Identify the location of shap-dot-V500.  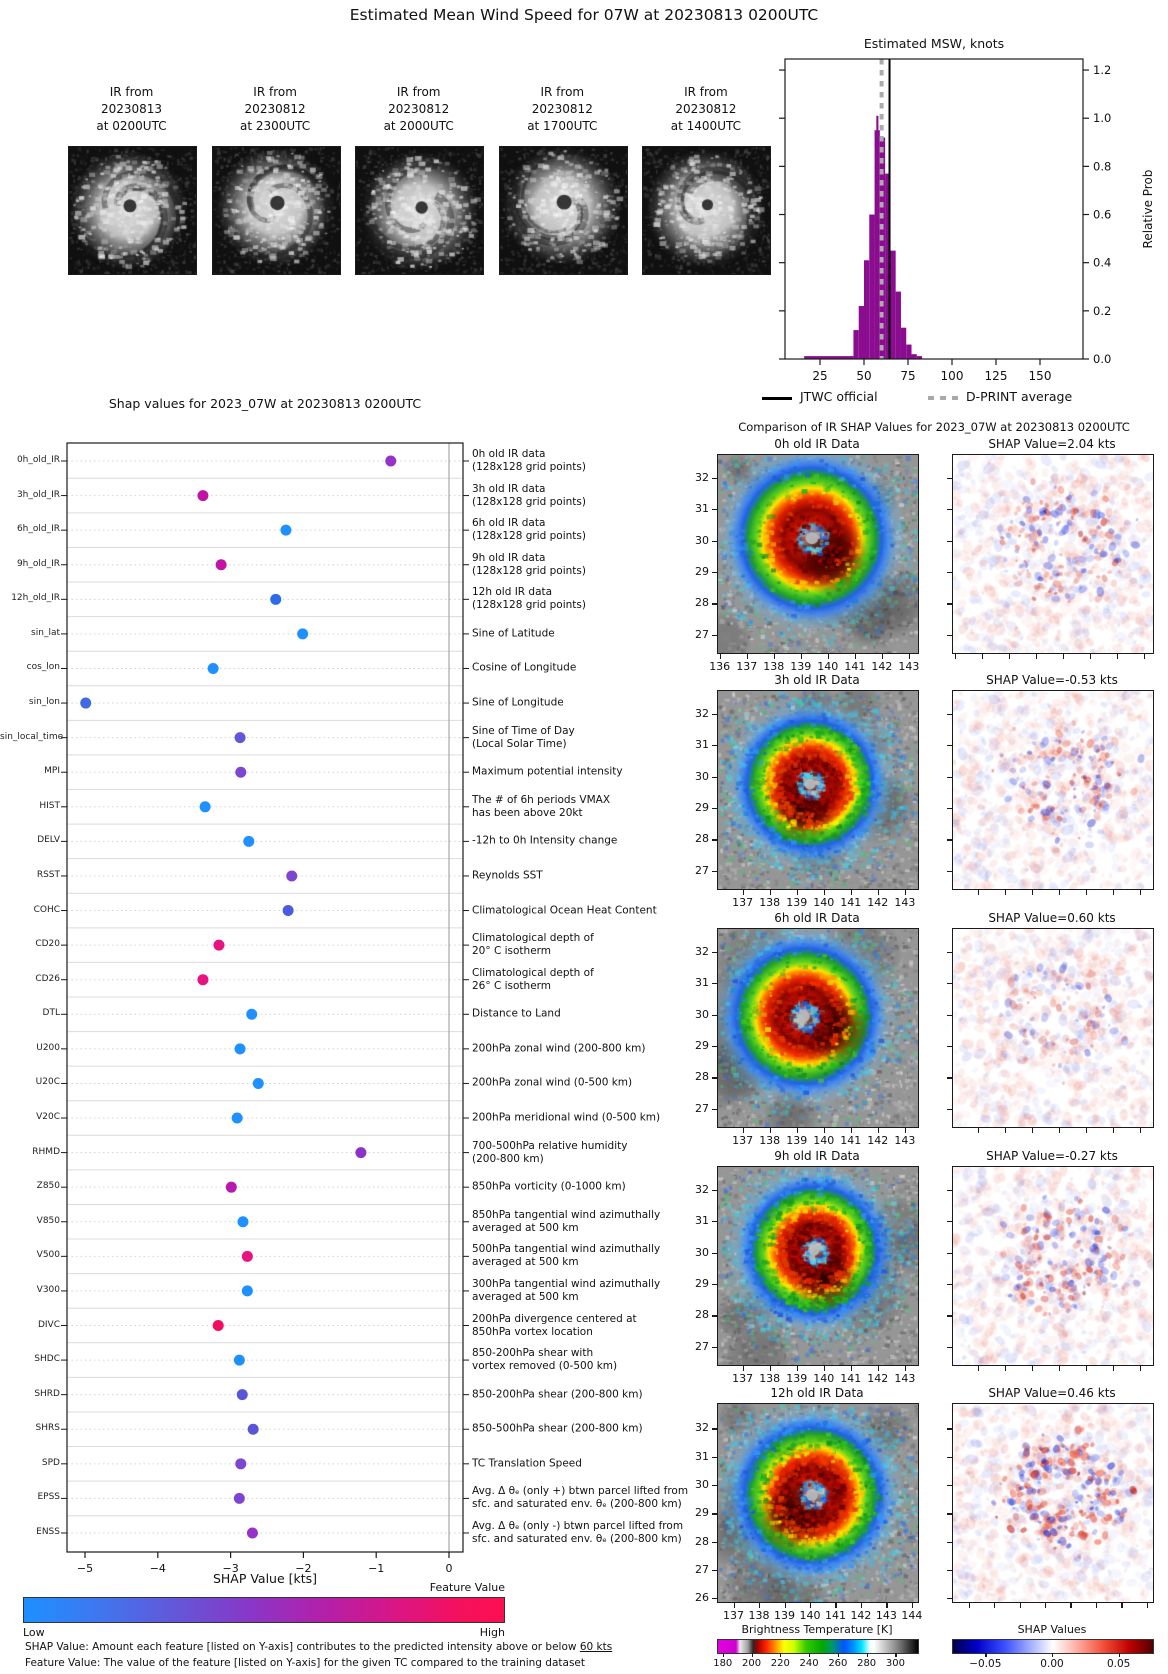
(247, 1256).